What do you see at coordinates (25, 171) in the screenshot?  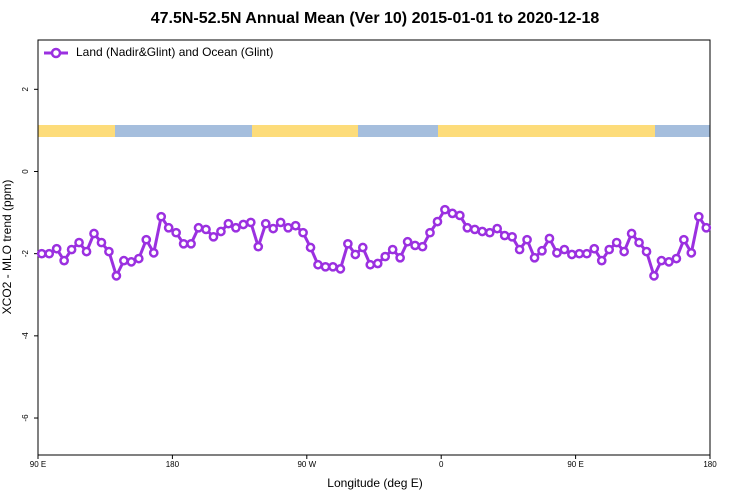 I see `y-tick-label: 0` at bounding box center [25, 171].